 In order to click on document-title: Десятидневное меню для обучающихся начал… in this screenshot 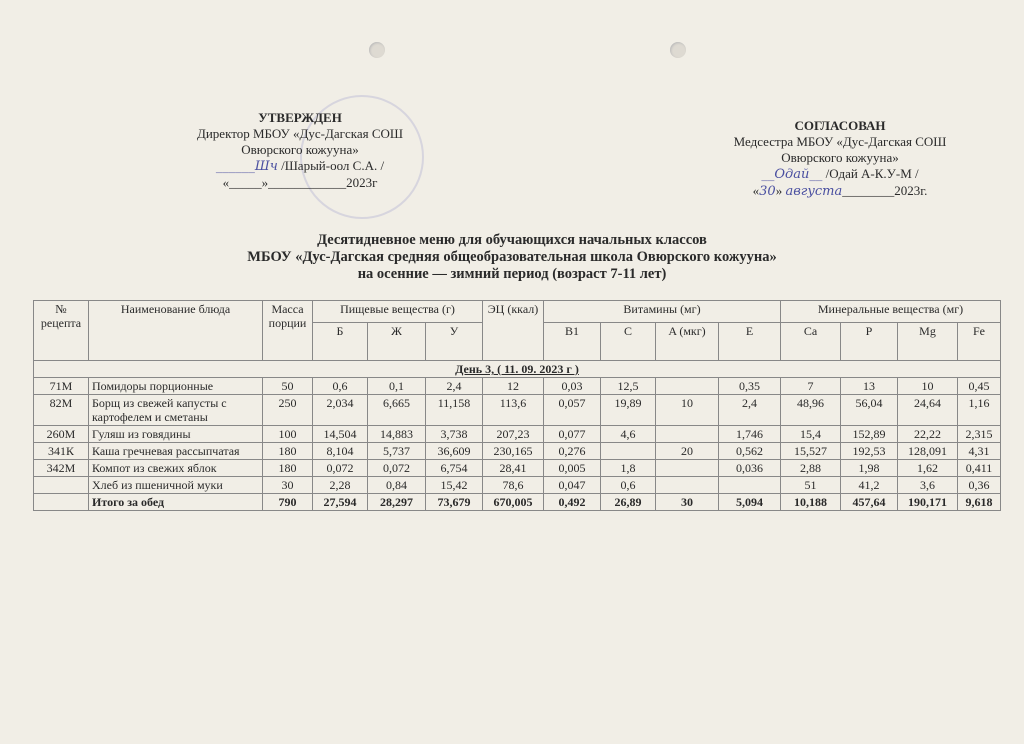, I will do `click(512, 257)`.